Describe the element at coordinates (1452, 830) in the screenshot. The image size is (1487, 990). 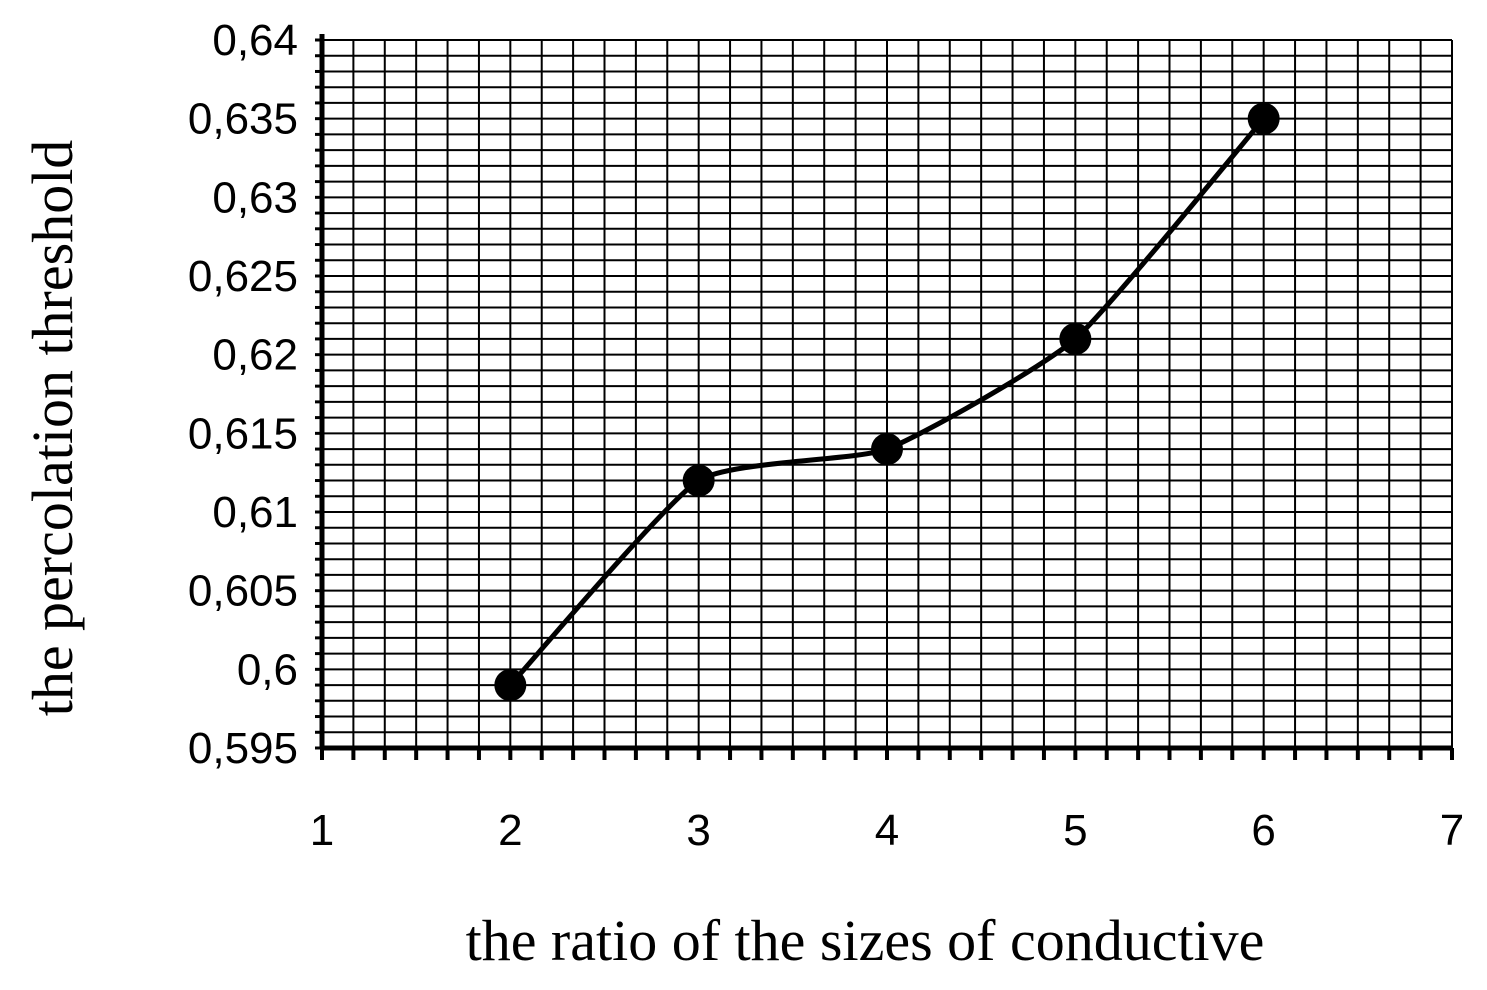
I see `x-tick-label: 7` at that location.